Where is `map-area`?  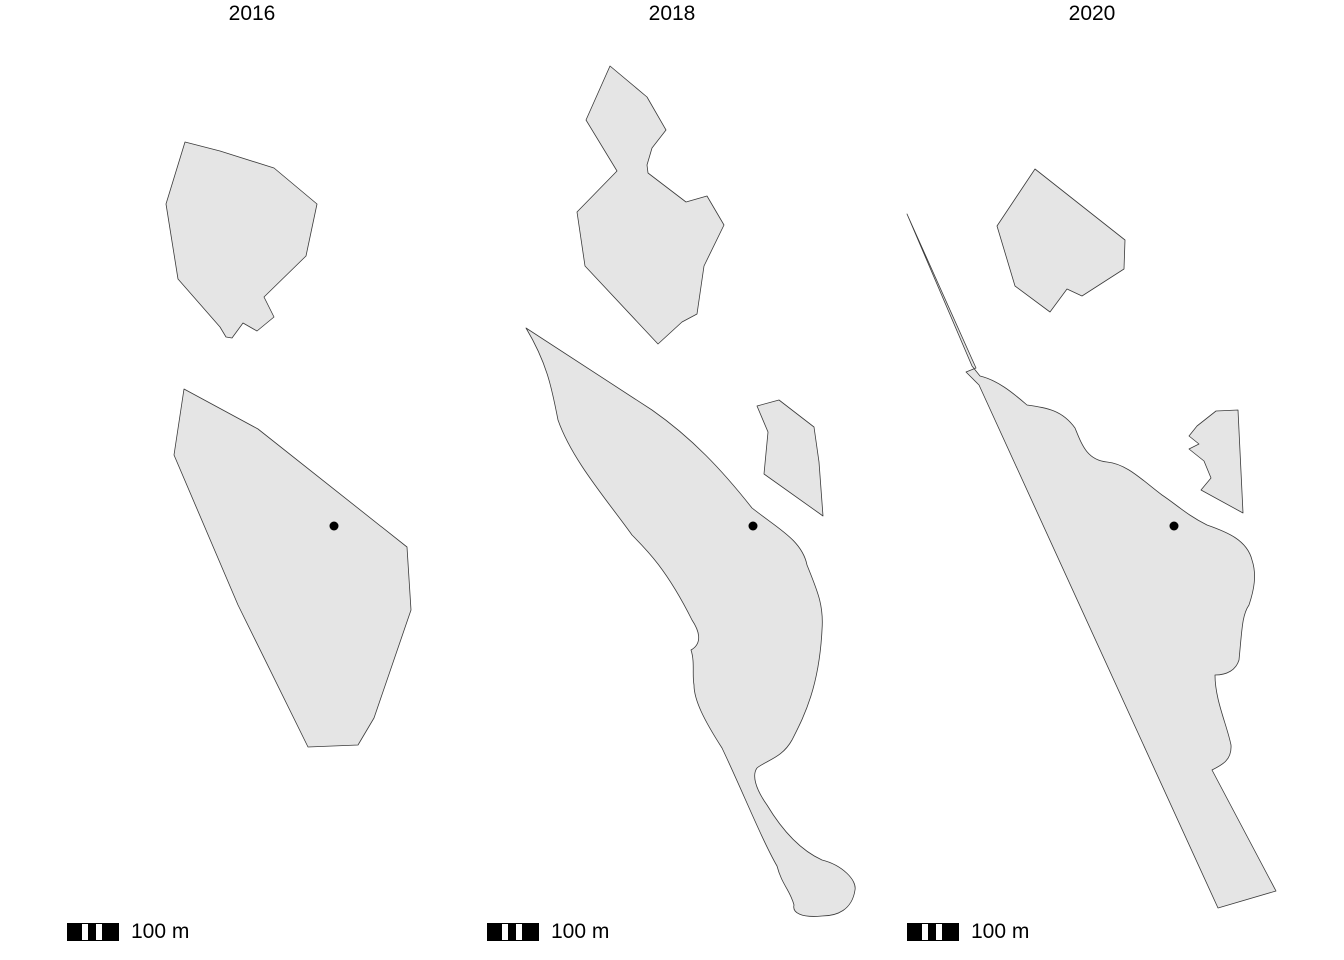 map-area is located at coordinates (288, 444).